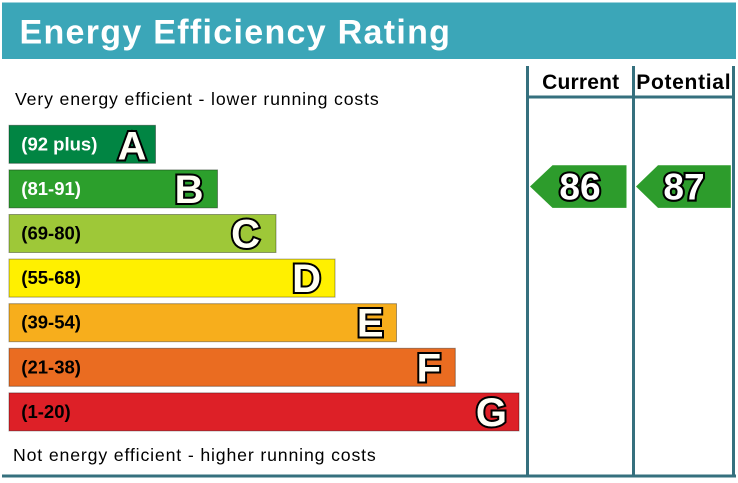 The height and width of the screenshot is (483, 738). I want to click on svg-text: (55-68), so click(51, 277).